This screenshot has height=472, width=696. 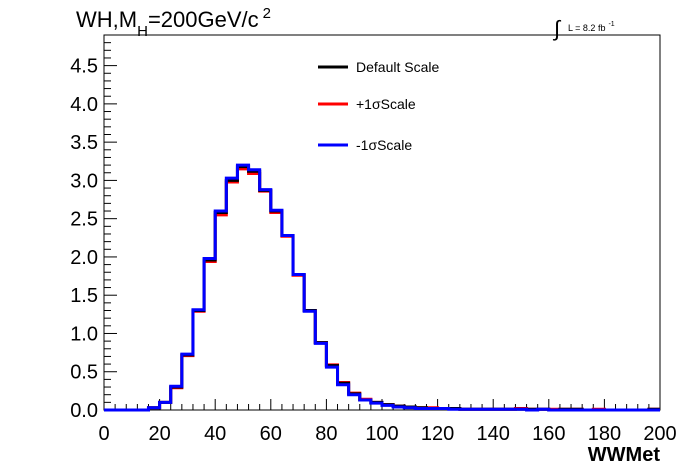 I want to click on legend-label: +1σScale, so click(x=386, y=104).